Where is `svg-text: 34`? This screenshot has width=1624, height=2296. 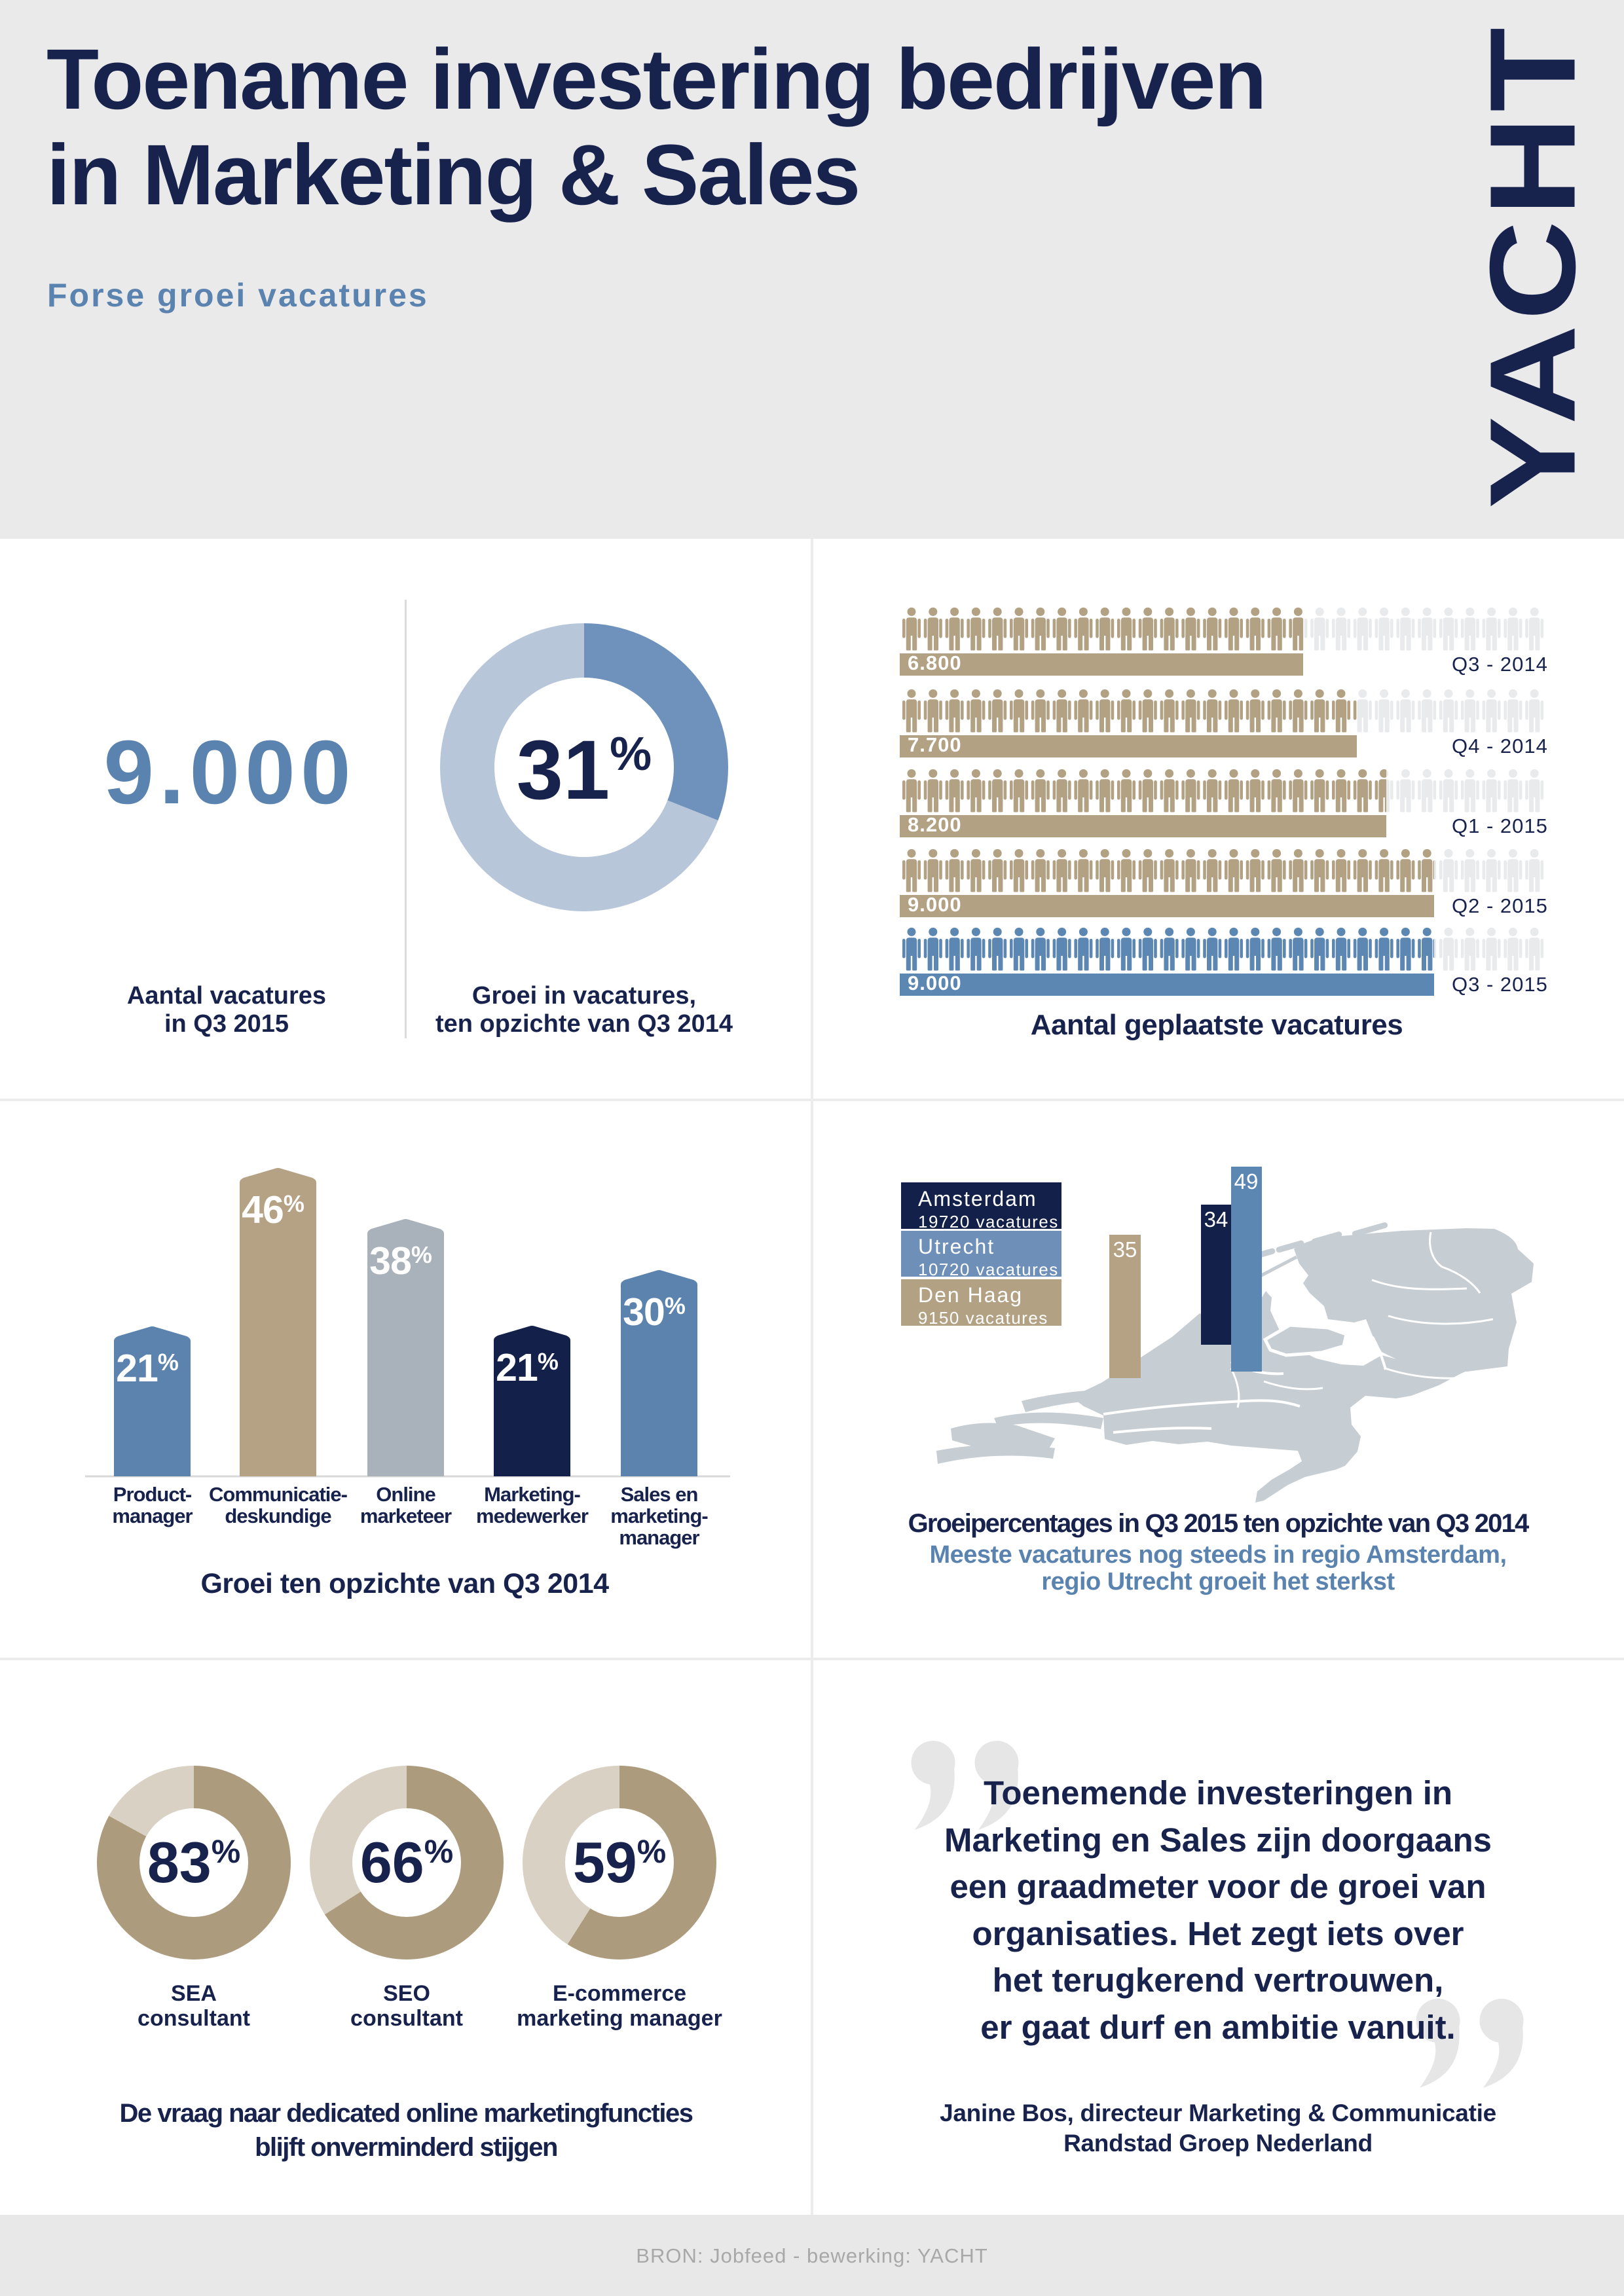 svg-text: 34 is located at coordinates (1216, 1219).